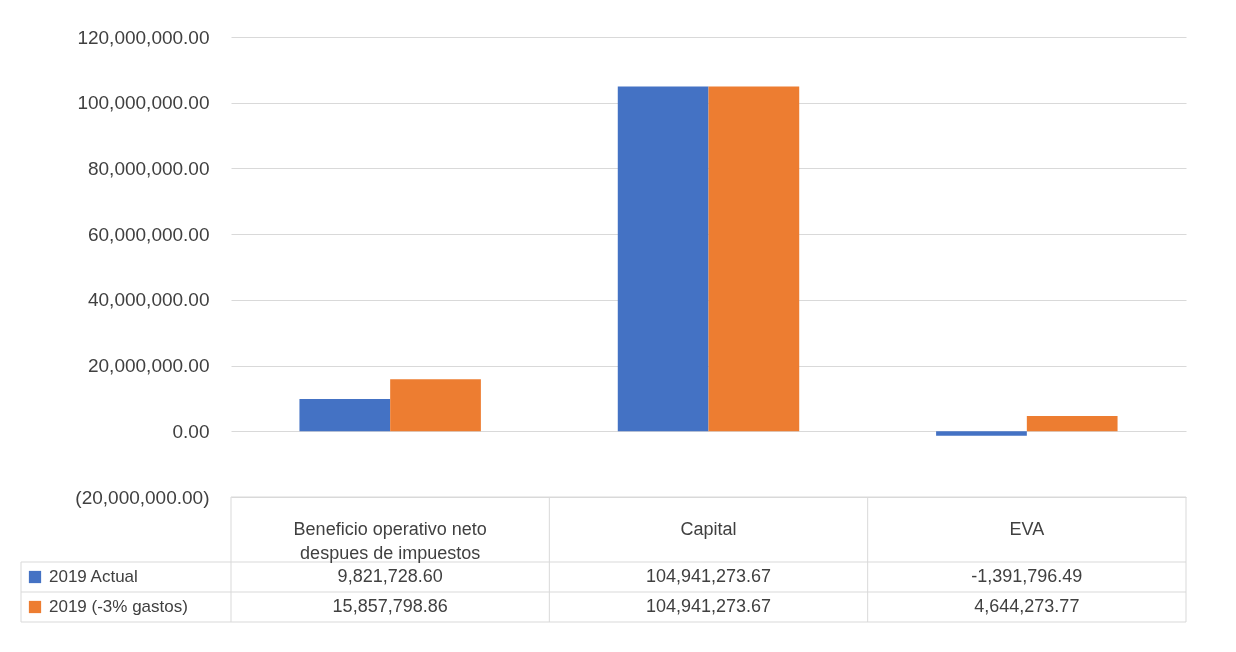 The width and height of the screenshot is (1236, 652). Describe the element at coordinates (143, 37) in the screenshot. I see `y-tick-label: 120,000,000.00` at that location.